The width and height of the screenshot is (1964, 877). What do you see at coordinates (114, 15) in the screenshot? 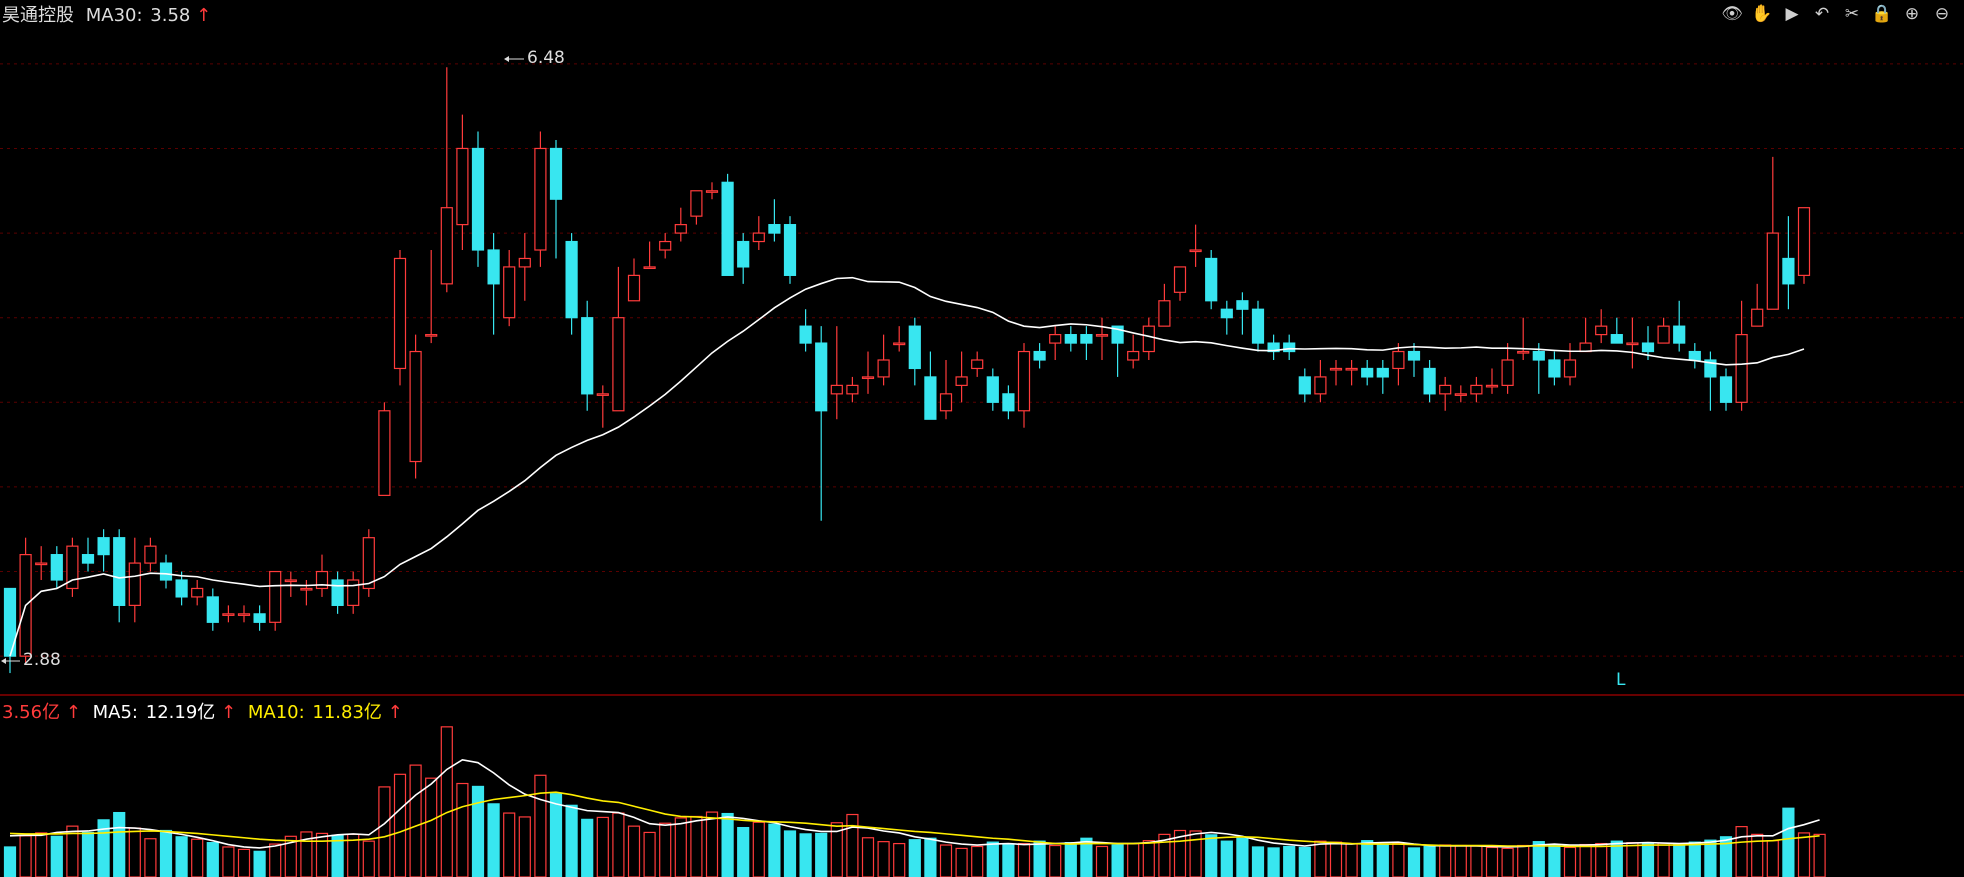
I see `ma30-label: MA30:` at bounding box center [114, 15].